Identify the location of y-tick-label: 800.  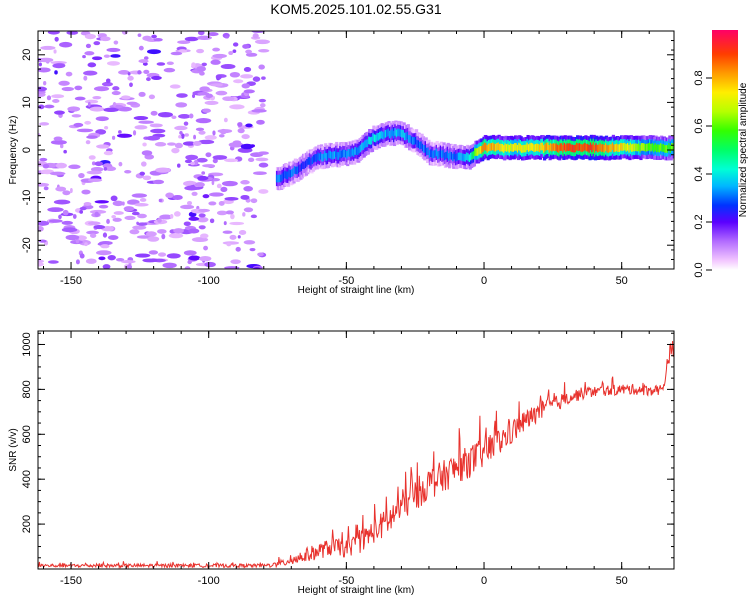
(27, 389).